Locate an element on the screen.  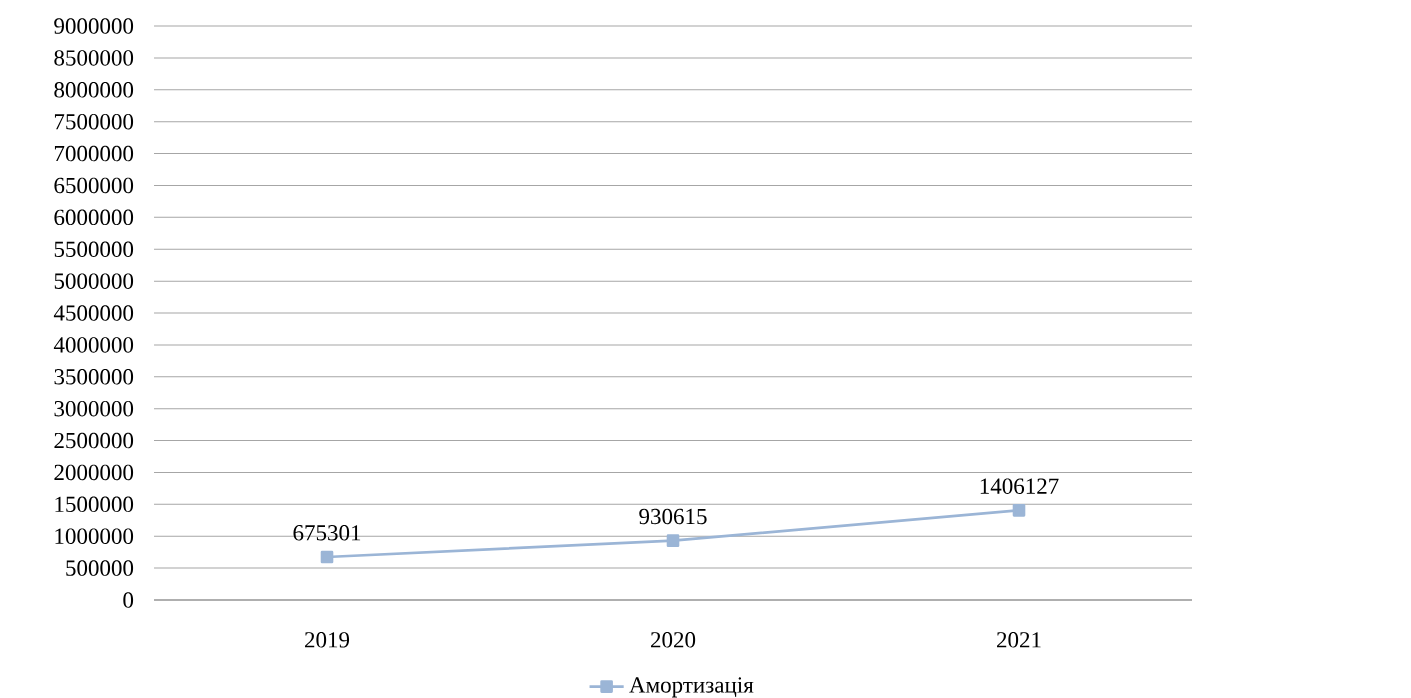
data-label: 1406127 is located at coordinates (1019, 486).